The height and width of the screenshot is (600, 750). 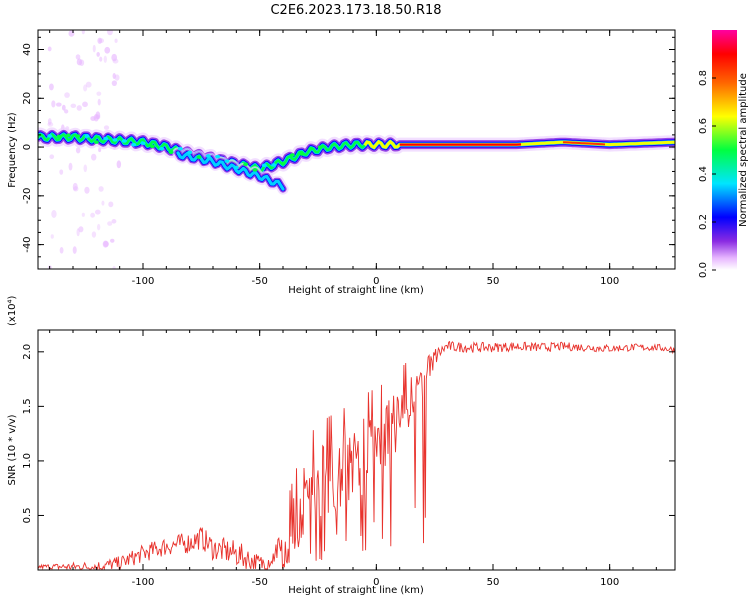 I want to click on spectrogram-y-tick-label: 0, so click(x=27, y=147).